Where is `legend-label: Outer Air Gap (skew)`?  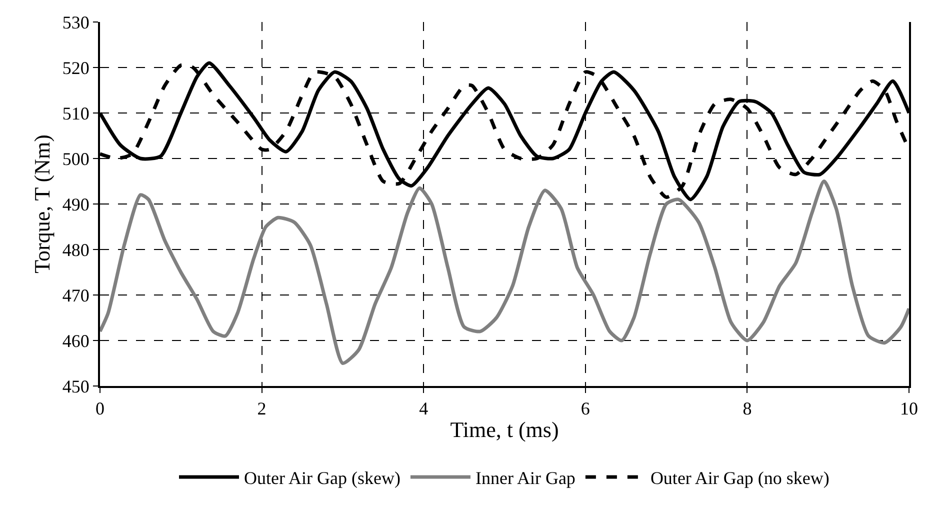
legend-label: Outer Air Gap (skew) is located at coordinates (322, 478).